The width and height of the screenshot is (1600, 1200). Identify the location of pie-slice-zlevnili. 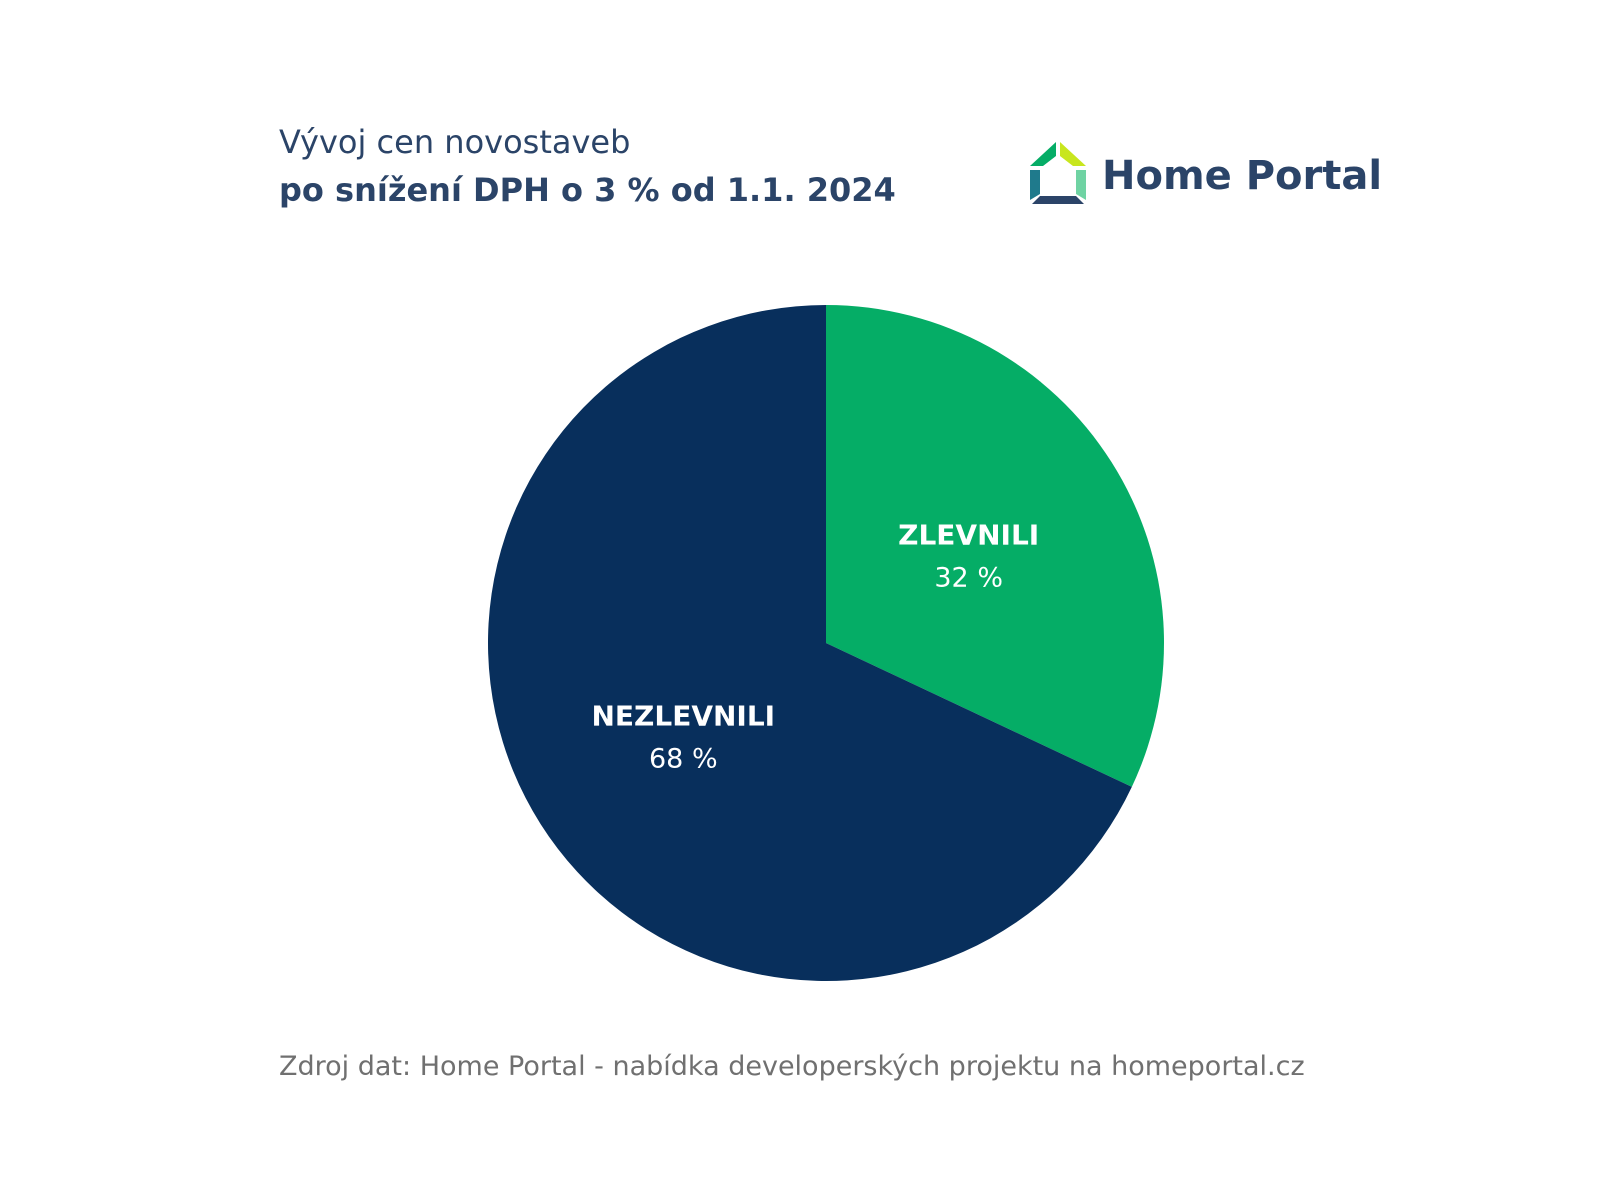
(995, 546).